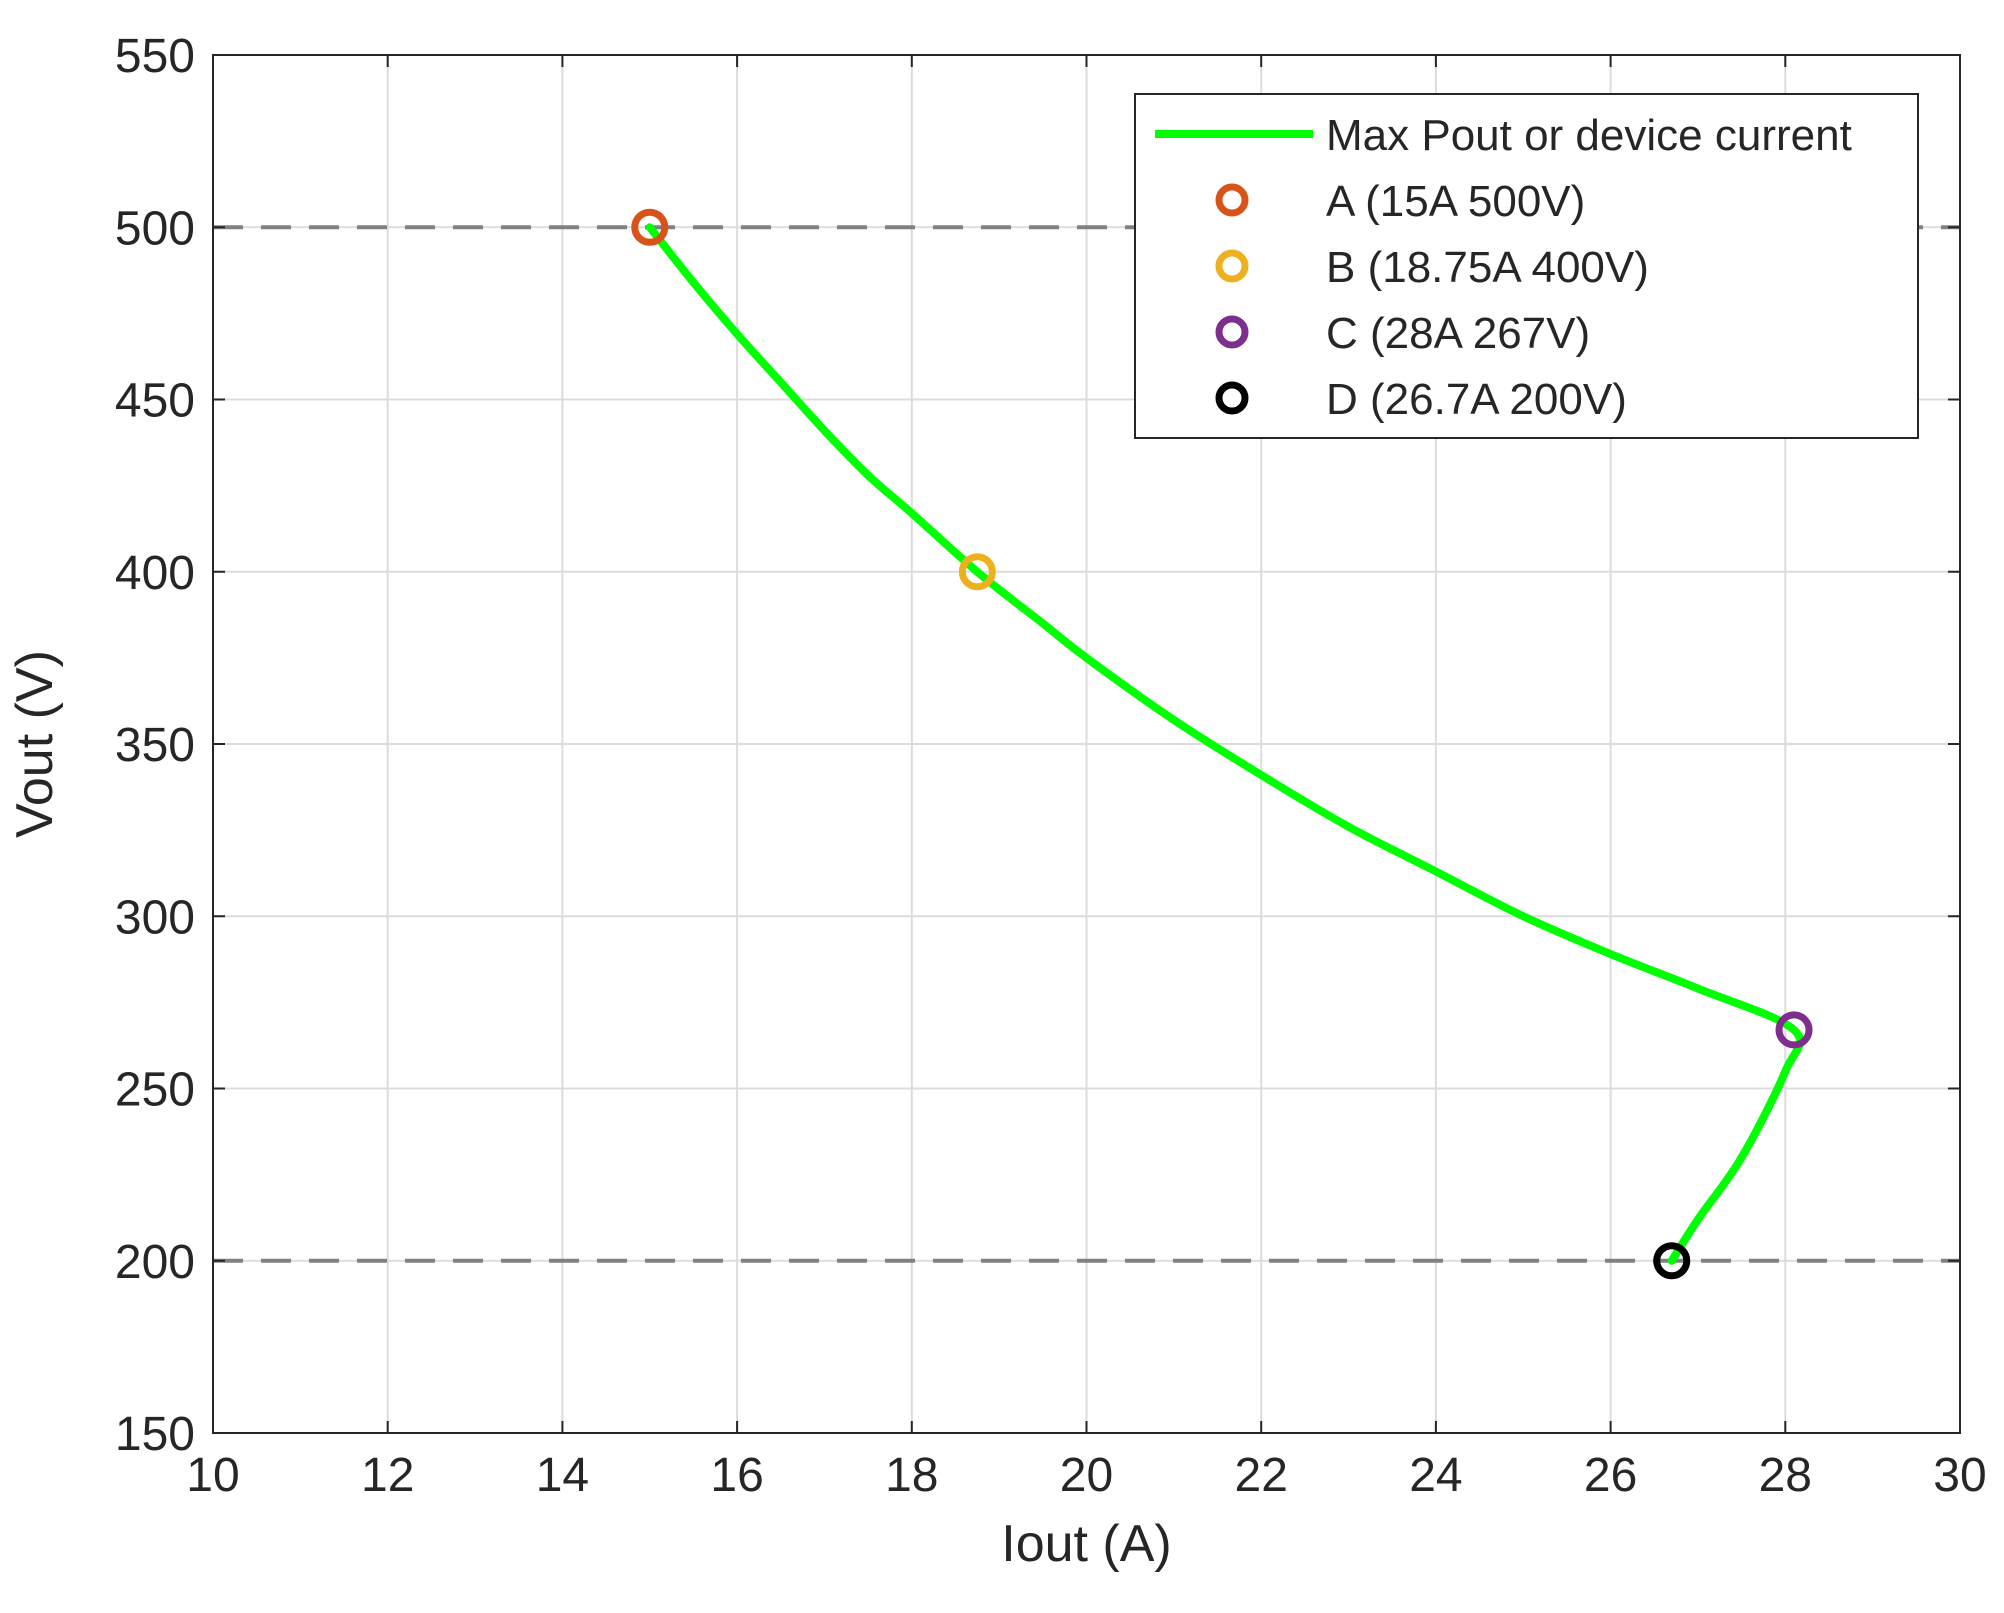 The height and width of the screenshot is (1613, 2004). Describe the element at coordinates (1610, 1475) in the screenshot. I see `x-tick-label: 26` at that location.